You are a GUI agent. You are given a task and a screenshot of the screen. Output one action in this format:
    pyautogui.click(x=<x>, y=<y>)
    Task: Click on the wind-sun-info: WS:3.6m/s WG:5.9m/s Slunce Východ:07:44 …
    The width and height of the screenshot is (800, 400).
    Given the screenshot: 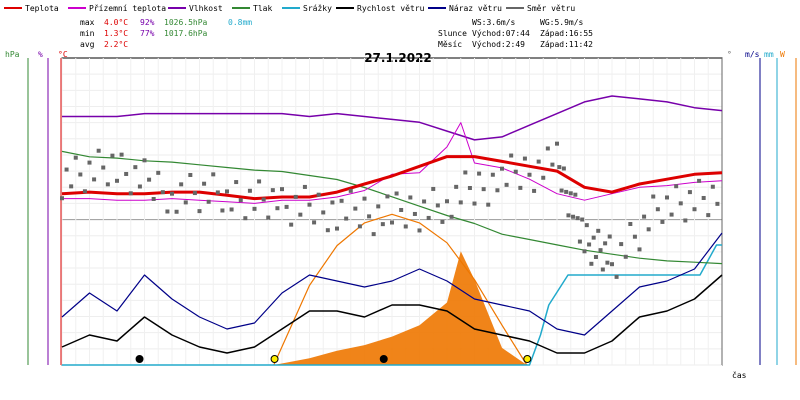 What is the action you would take?
    pyautogui.click(x=515, y=33)
    